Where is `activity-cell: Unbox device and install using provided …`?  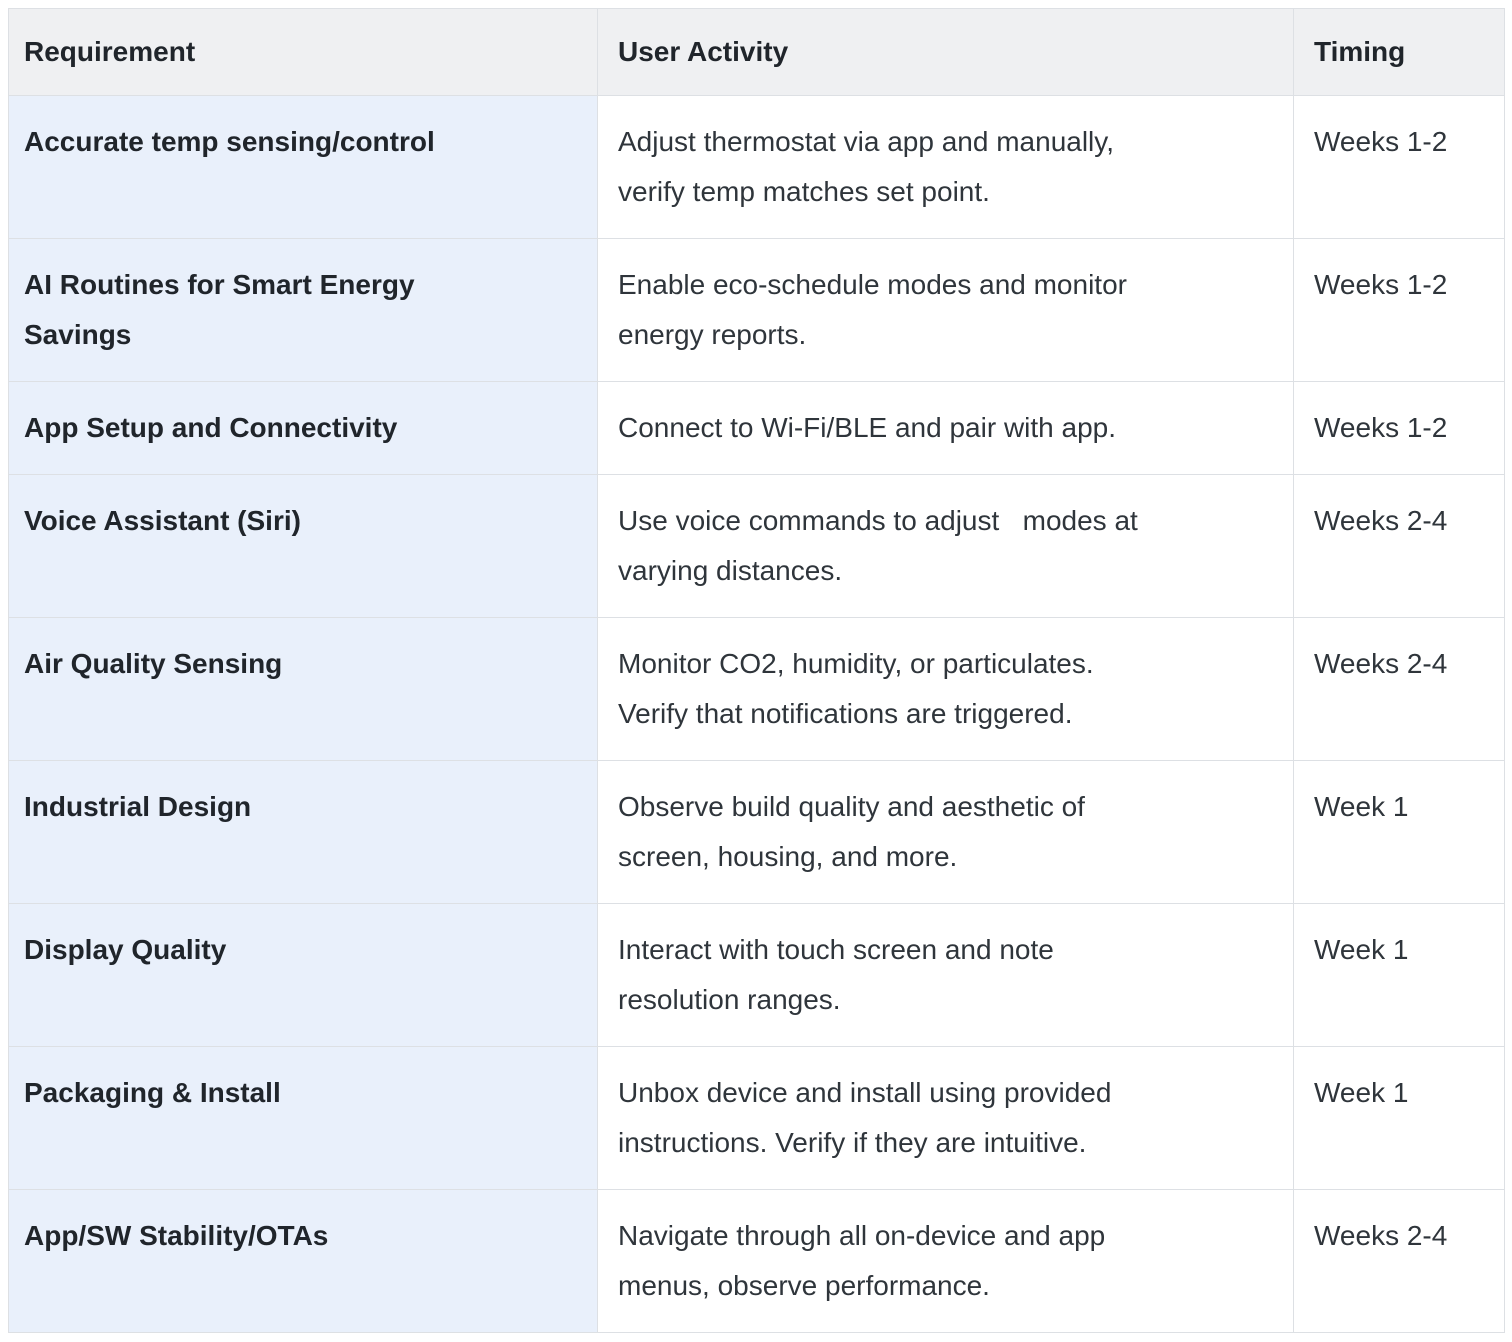
activity-cell: Unbox device and install using provided … is located at coordinates (945, 1118).